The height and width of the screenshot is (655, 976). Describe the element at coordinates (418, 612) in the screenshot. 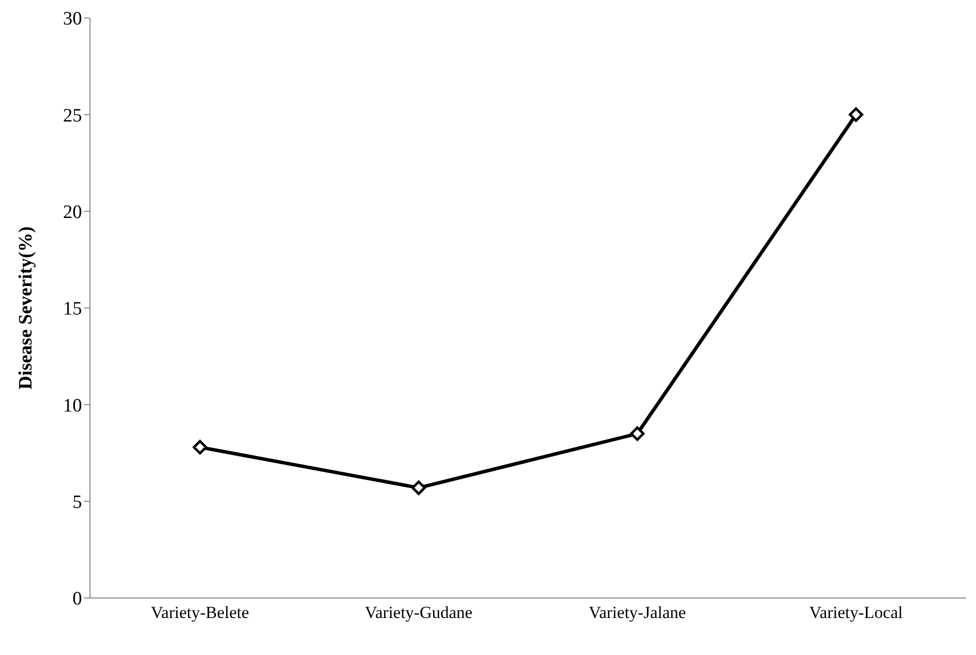

I see `x-tick-label: Variety-Gudane` at that location.